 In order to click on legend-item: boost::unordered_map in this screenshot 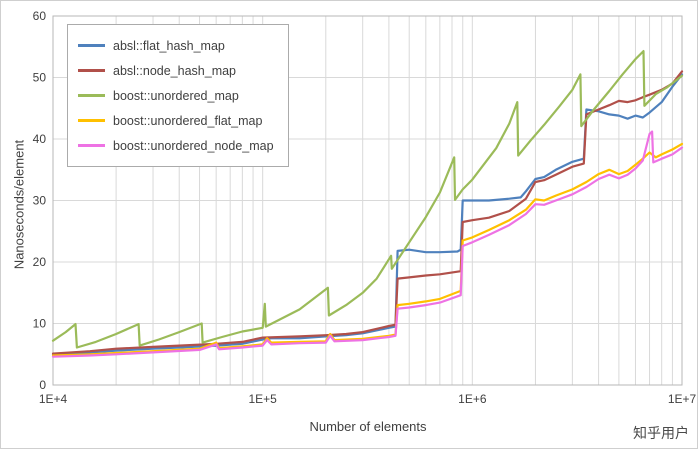, I will do `click(176, 95)`.